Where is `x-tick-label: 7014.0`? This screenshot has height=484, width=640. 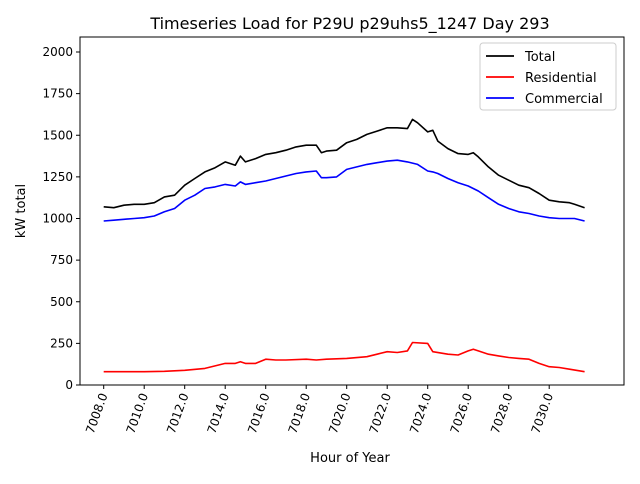 x-tick-label: 7014.0 is located at coordinates (218, 413).